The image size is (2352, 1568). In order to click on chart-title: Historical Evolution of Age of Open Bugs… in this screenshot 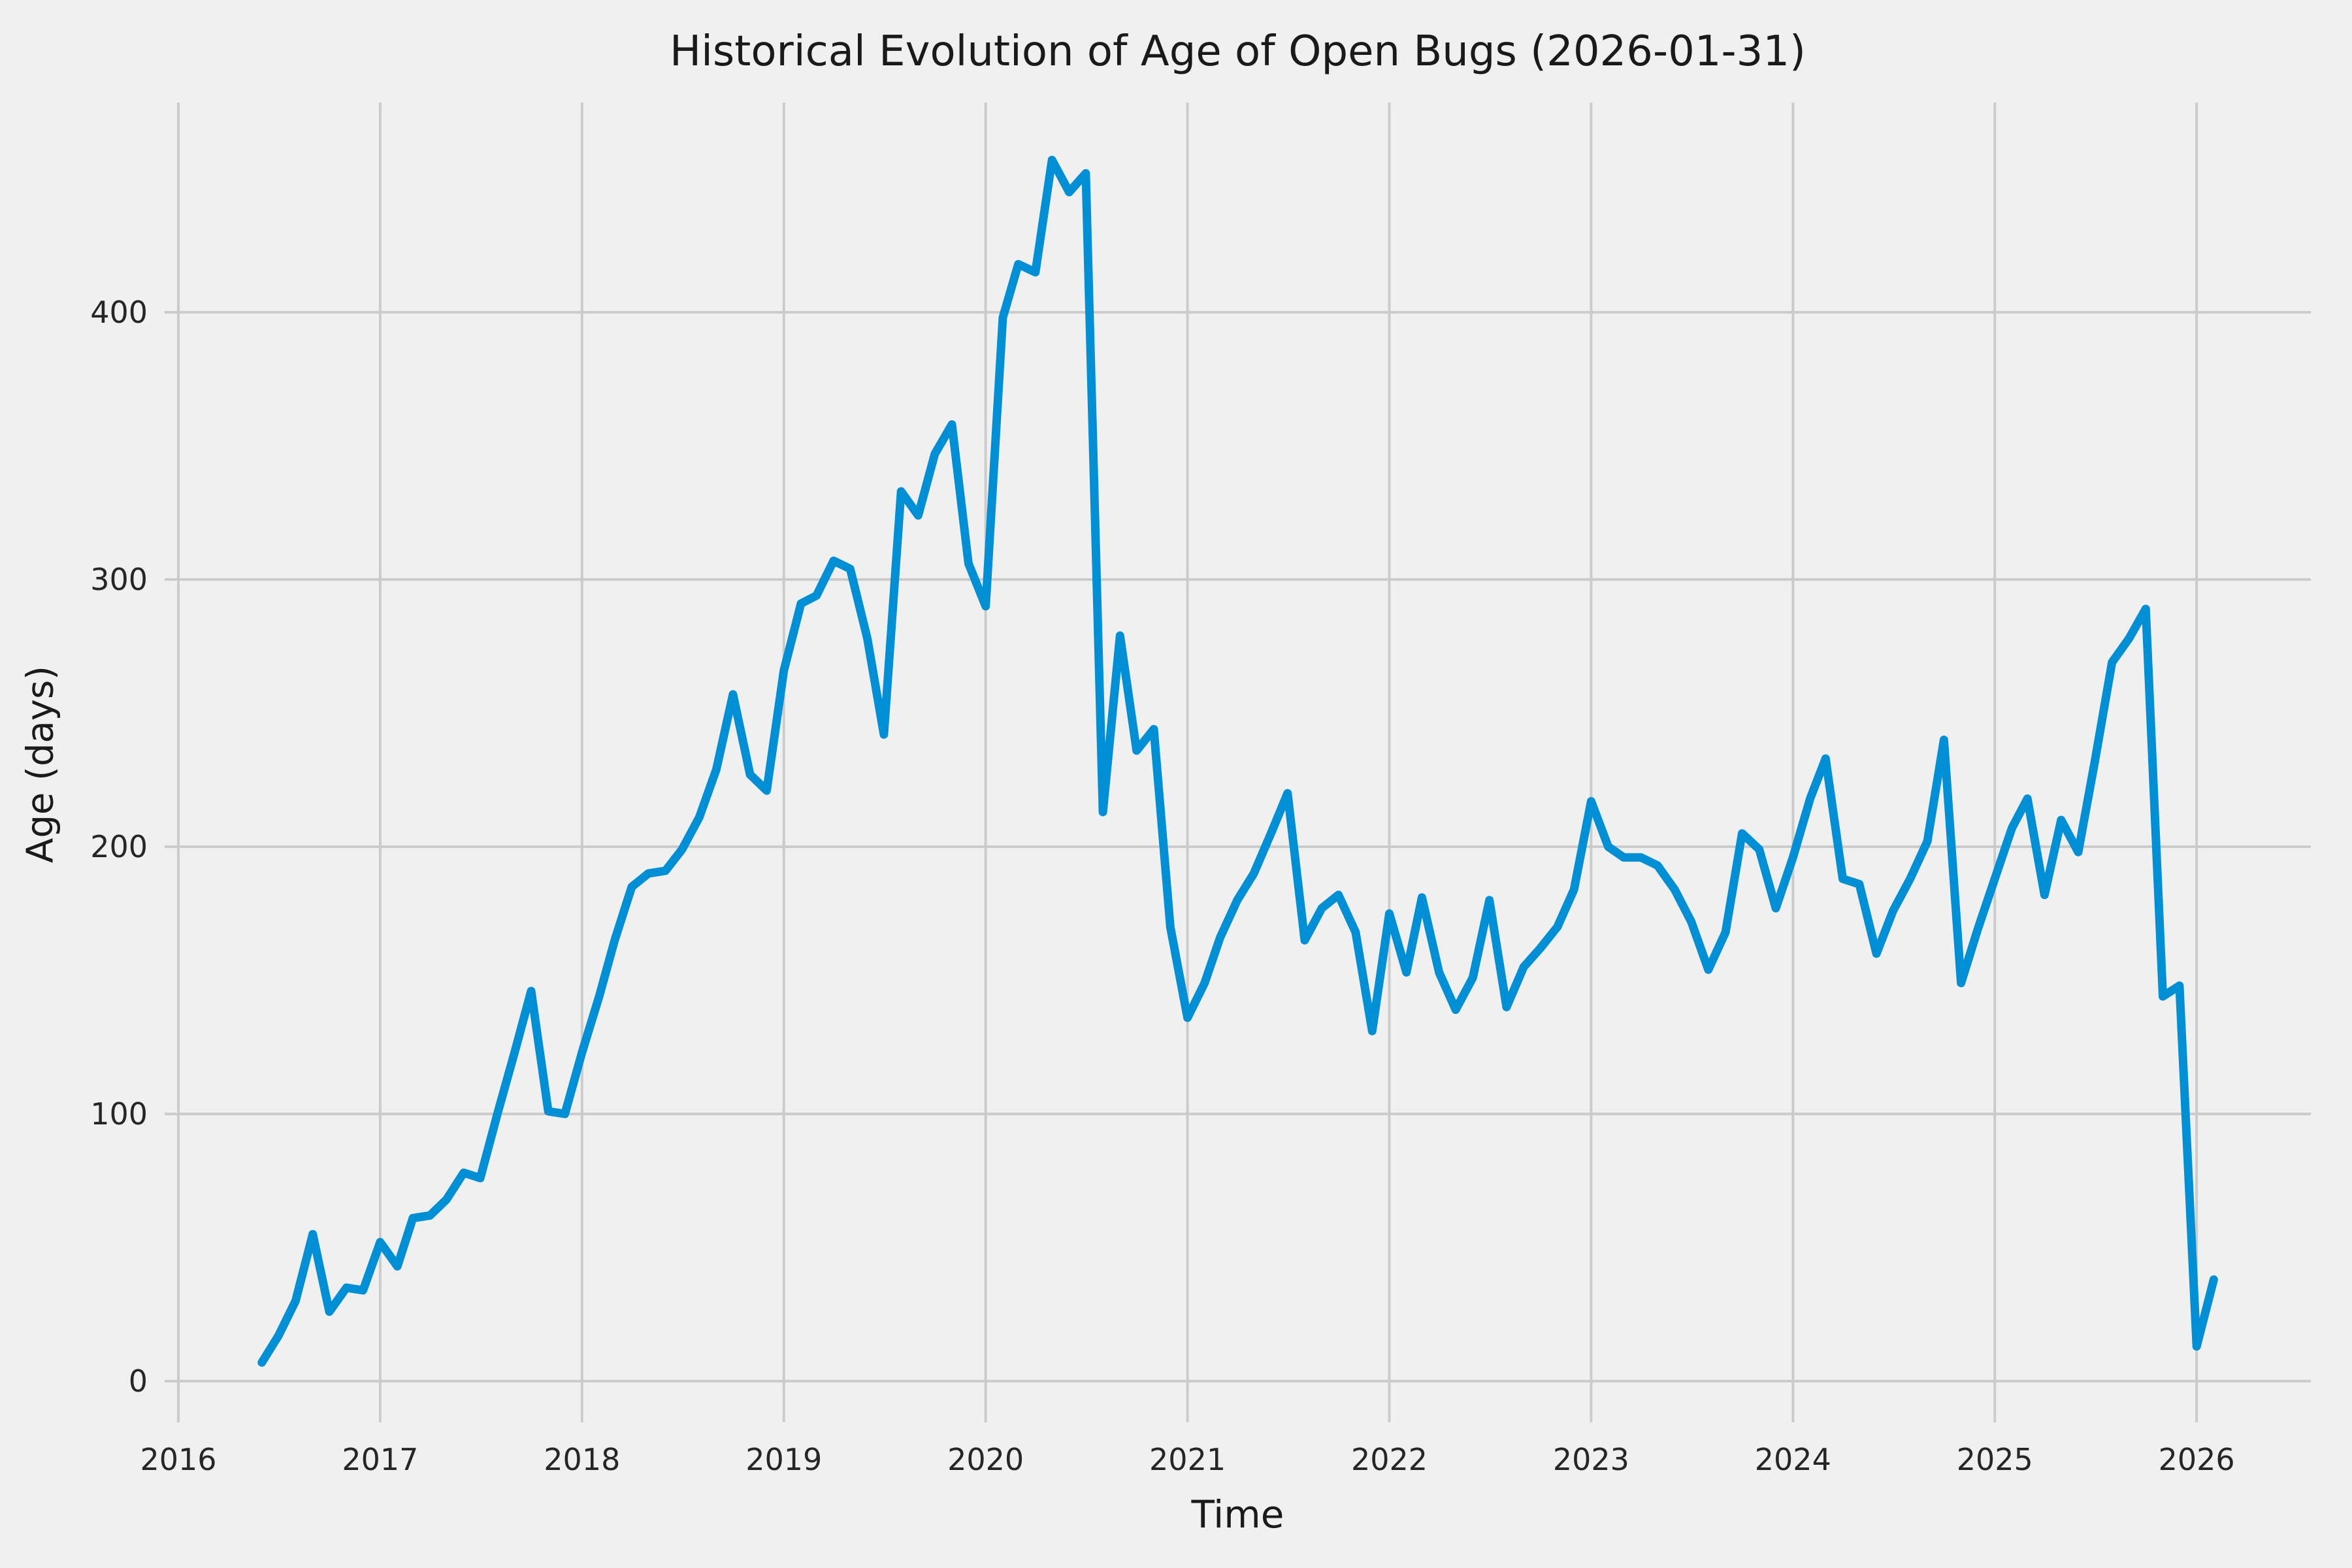, I will do `click(1238, 51)`.